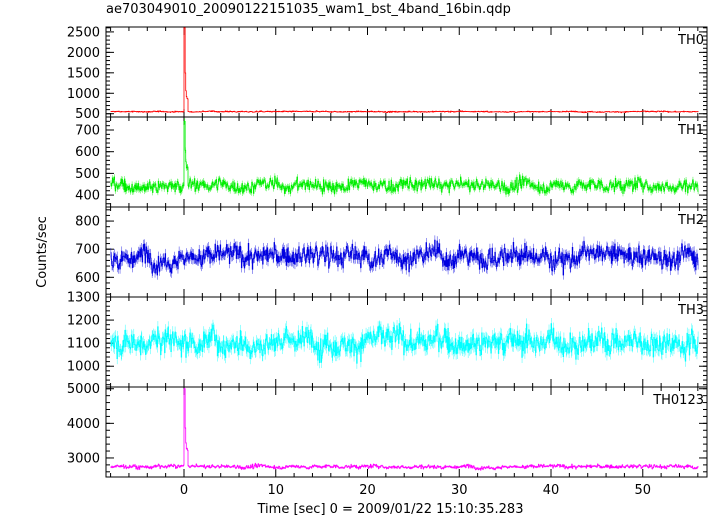  I want to click on series-TH0, so click(404, 70).